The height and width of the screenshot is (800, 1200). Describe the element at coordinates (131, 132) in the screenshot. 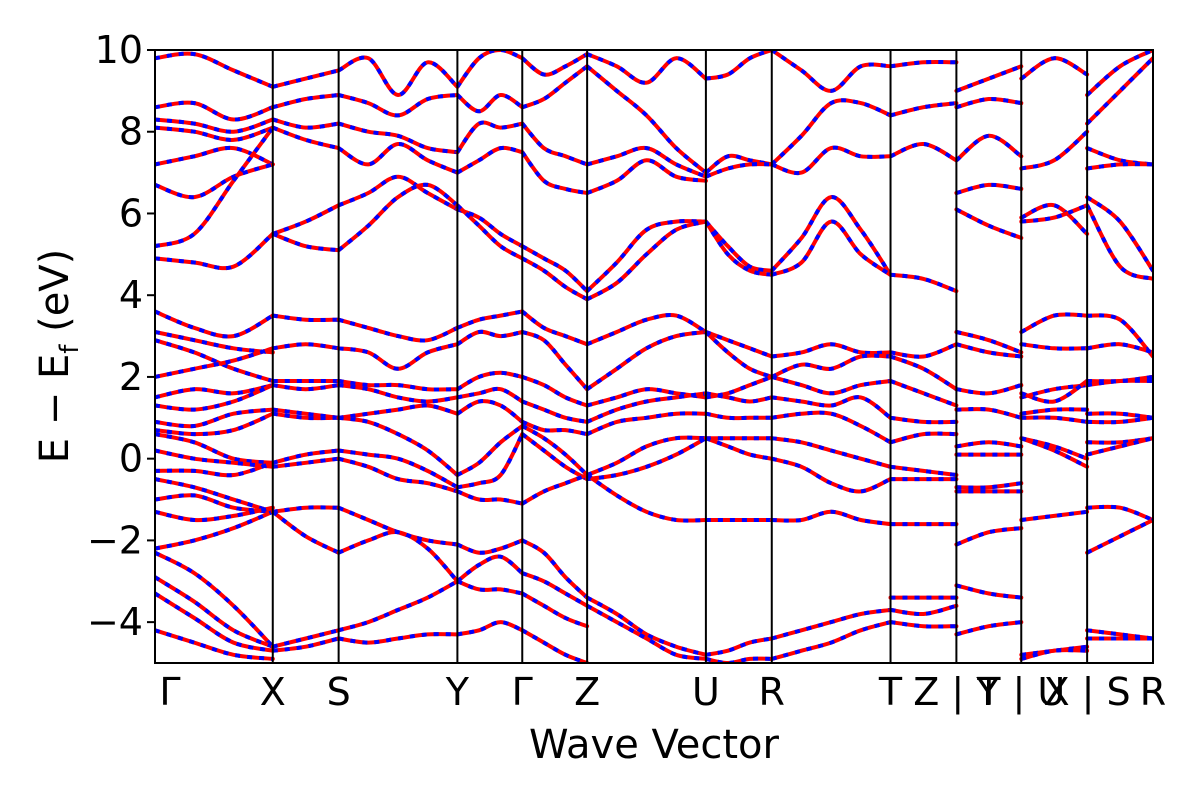

I see `y-tick-label: 8` at that location.